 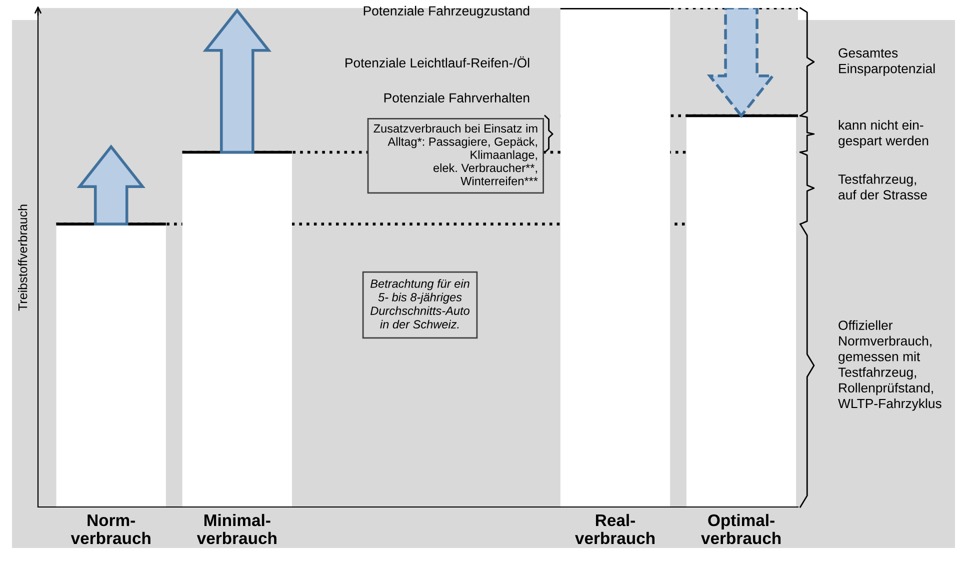 I want to click on x-tick-label: Optimal- verbrauch, so click(x=741, y=529).